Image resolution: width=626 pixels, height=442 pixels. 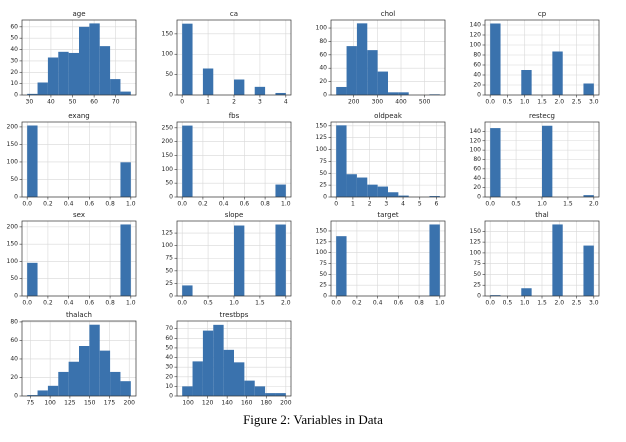 I want to click on x-tick-label: 0.4, so click(x=69, y=204).